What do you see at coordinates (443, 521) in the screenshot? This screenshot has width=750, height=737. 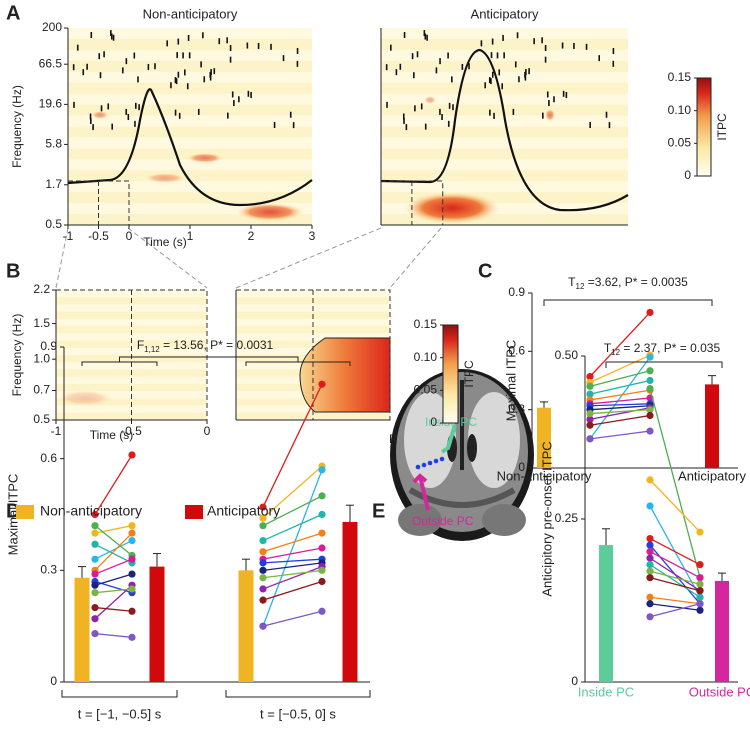 I see `brain-label: Outside PC` at bounding box center [443, 521].